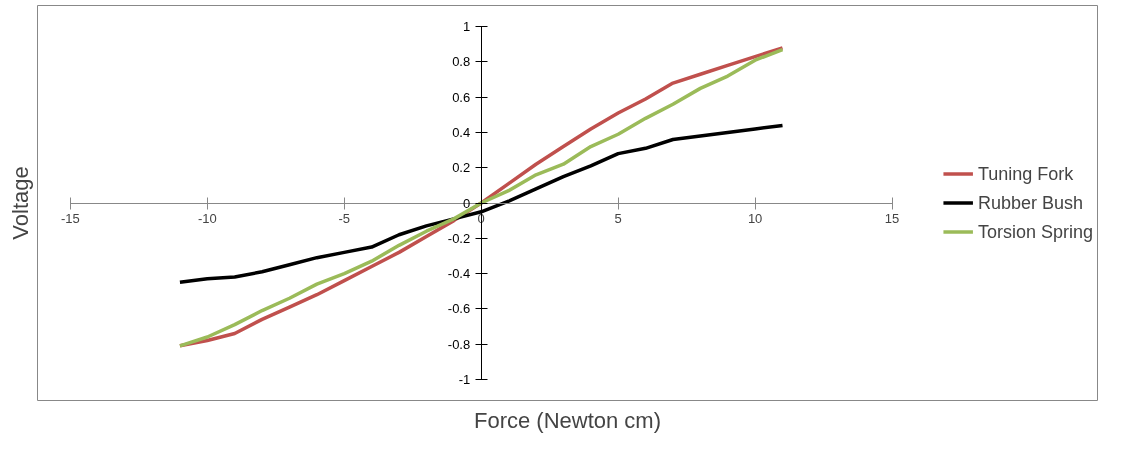  I want to click on y-tick-label: 0.6, so click(461, 97).